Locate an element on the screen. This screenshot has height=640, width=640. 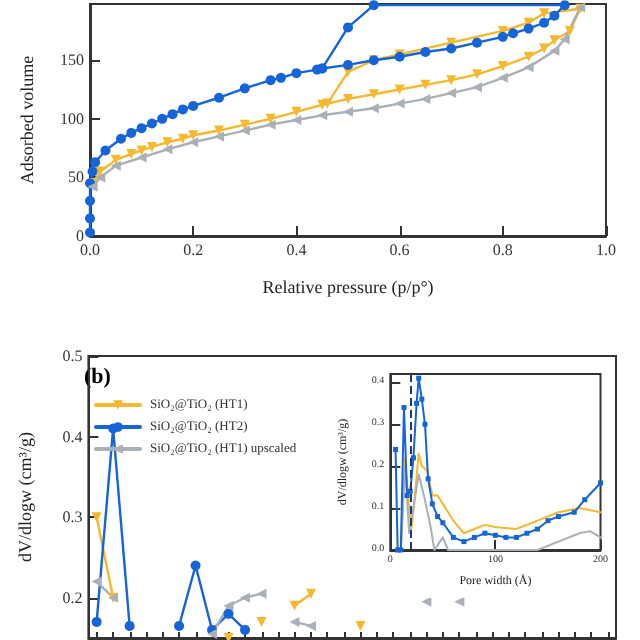
x-tick-label: 0.4 is located at coordinates (296, 250).